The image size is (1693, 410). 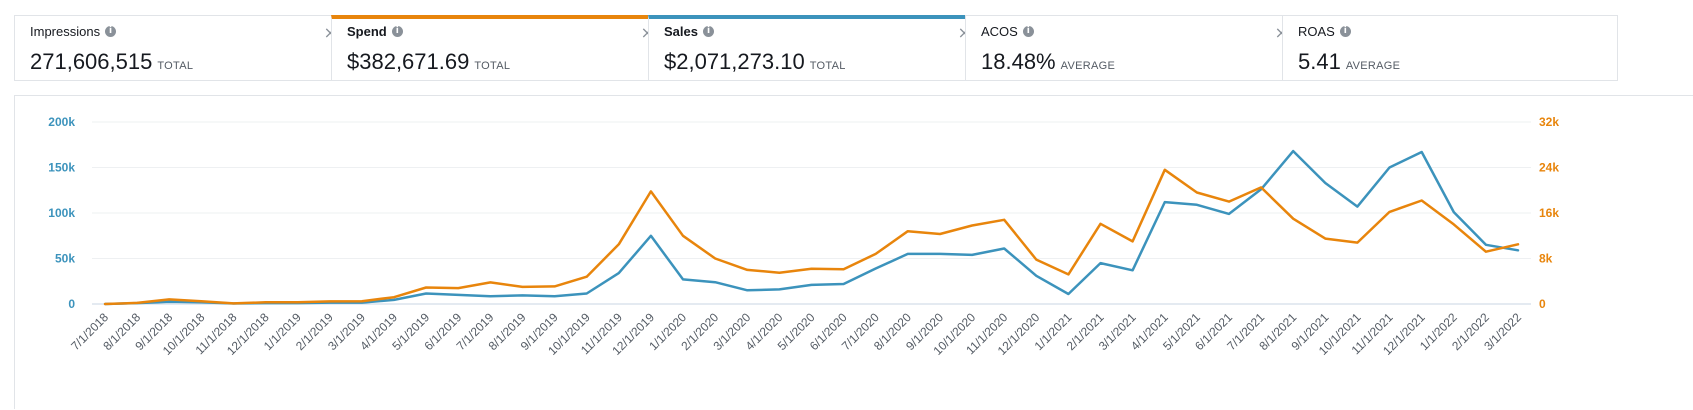 What do you see at coordinates (91, 61) in the screenshot?
I see `metric-value: 271,606,515` at bounding box center [91, 61].